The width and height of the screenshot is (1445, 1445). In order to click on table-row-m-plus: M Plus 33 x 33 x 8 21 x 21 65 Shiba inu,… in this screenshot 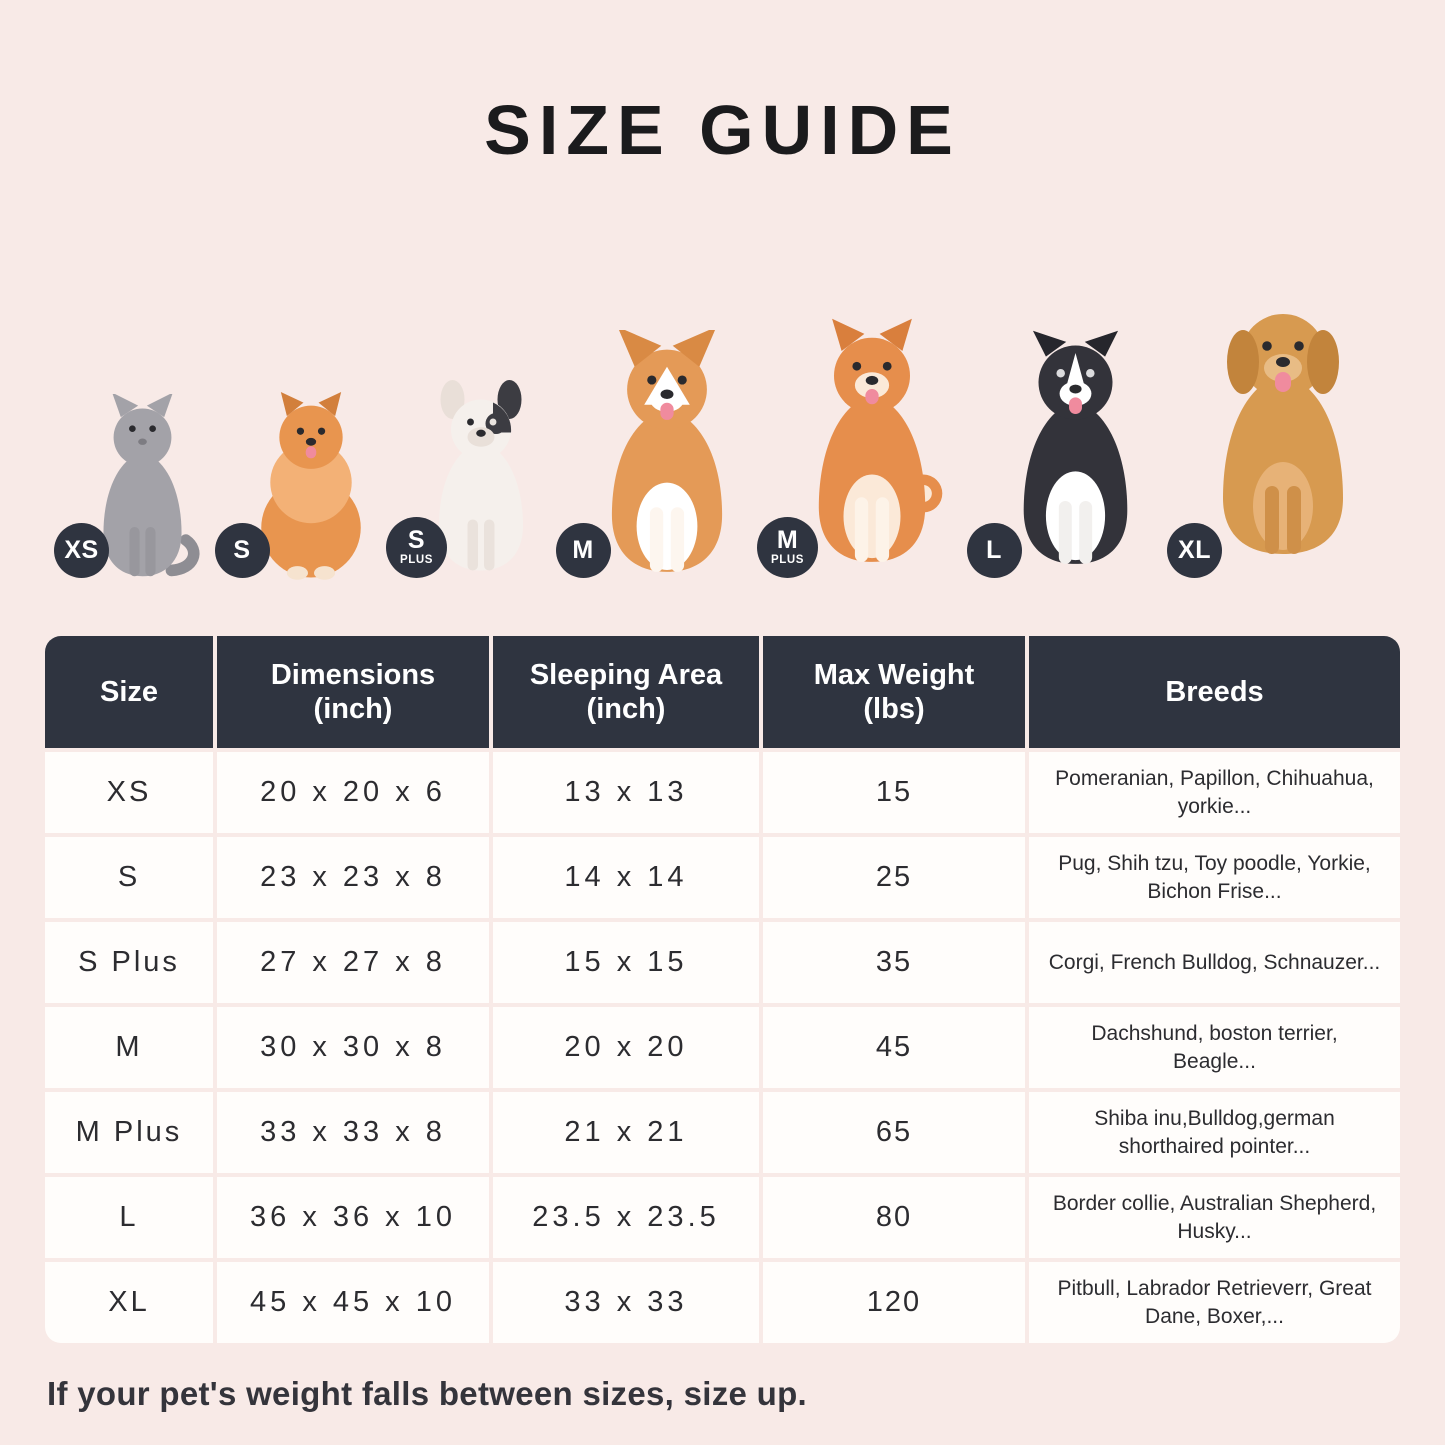, I will do `click(722, 1132)`.